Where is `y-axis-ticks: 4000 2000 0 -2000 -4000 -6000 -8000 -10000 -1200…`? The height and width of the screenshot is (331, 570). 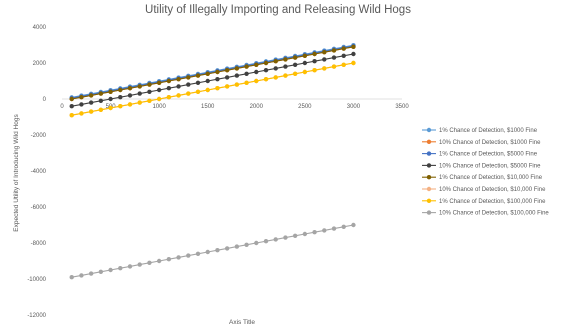
y-axis-ticks: 4000 2000 0 -2000 -4000 -6000 -8000 -10000 -1200… is located at coordinates (36, 172).